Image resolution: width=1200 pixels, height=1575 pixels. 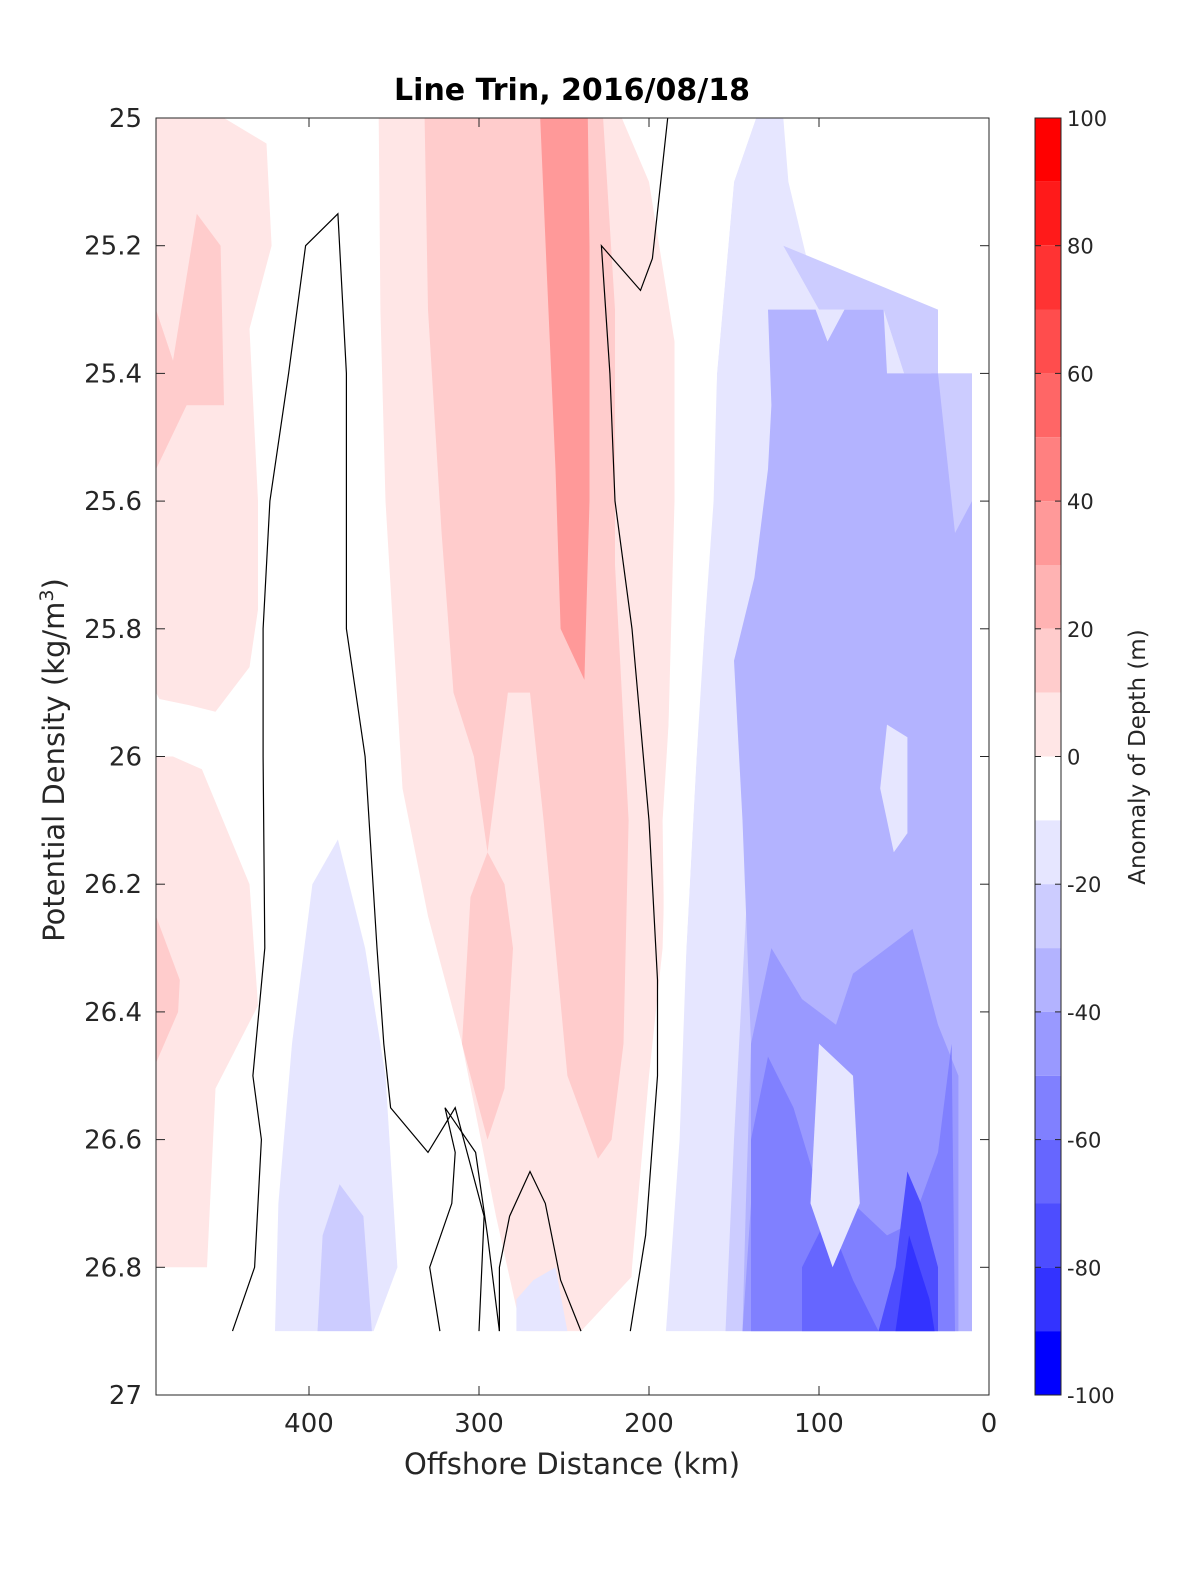 What do you see at coordinates (1080, 247) in the screenshot?
I see `colorbar-tick-label: 80` at bounding box center [1080, 247].